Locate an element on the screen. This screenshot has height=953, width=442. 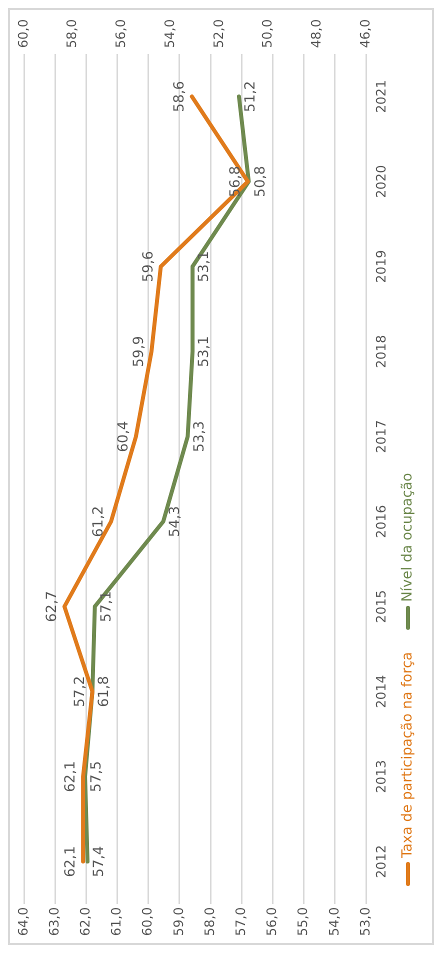
data-label: 61,2 is located at coordinates (98, 522).